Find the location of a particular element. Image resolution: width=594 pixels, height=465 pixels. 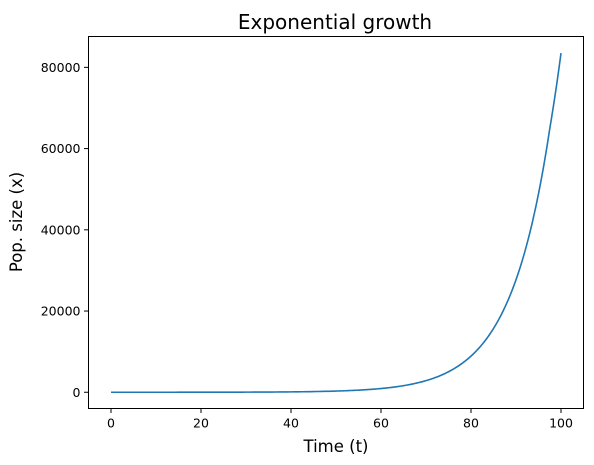

y-tick-label: 80000 is located at coordinates (61, 67).